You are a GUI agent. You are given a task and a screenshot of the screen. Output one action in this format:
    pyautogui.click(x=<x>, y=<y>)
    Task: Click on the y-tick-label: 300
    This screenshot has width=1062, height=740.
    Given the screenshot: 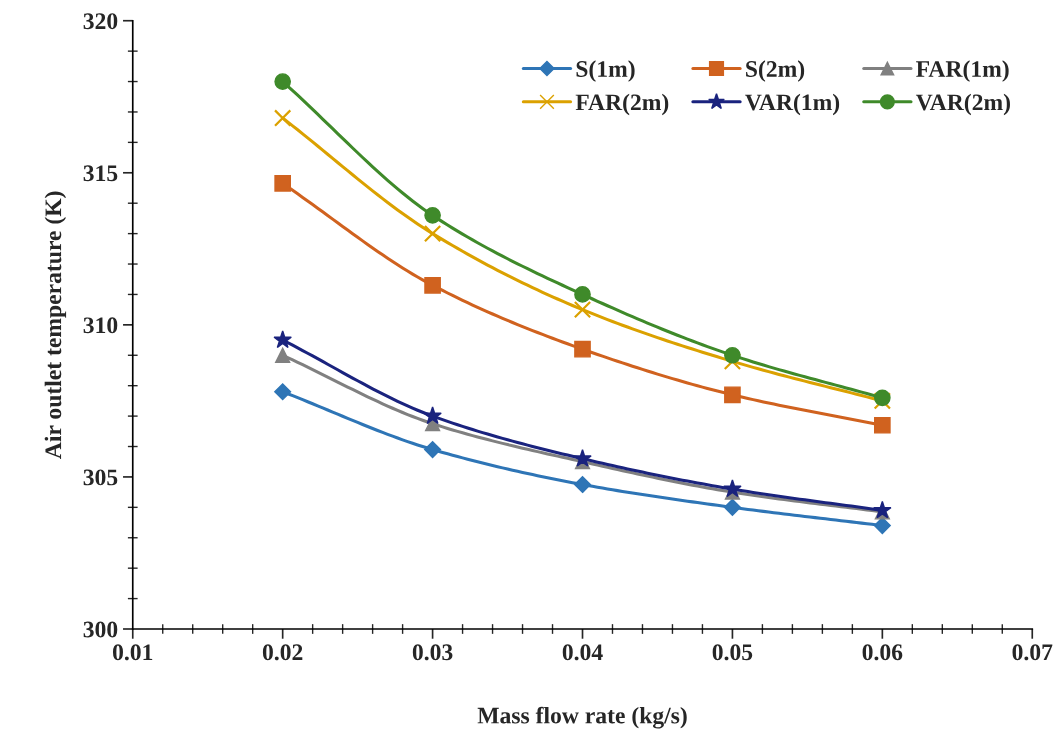 What is the action you would take?
    pyautogui.click(x=100, y=629)
    